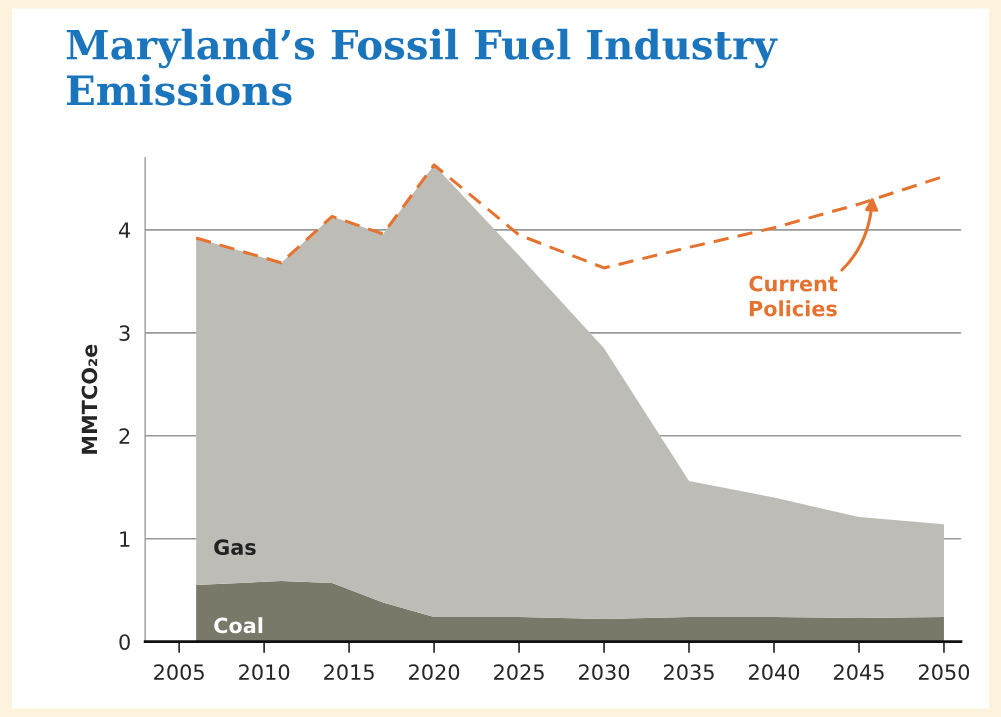  Describe the element at coordinates (179, 672) in the screenshot. I see `x-tick-label: 2005` at that location.